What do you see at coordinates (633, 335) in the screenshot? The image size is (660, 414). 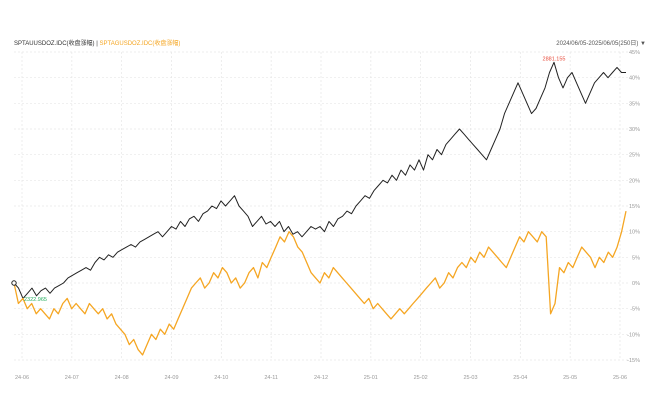 I see `y-tick-label: -10%` at bounding box center [633, 335].